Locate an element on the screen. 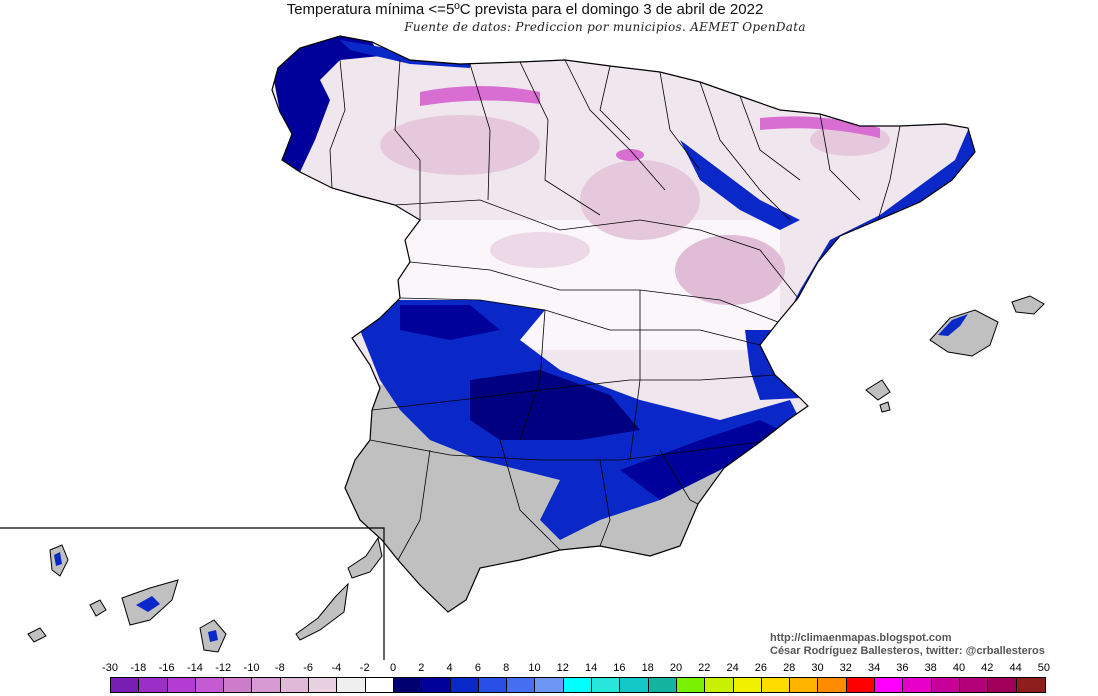  legend-tick-label: -2 is located at coordinates (364, 668).